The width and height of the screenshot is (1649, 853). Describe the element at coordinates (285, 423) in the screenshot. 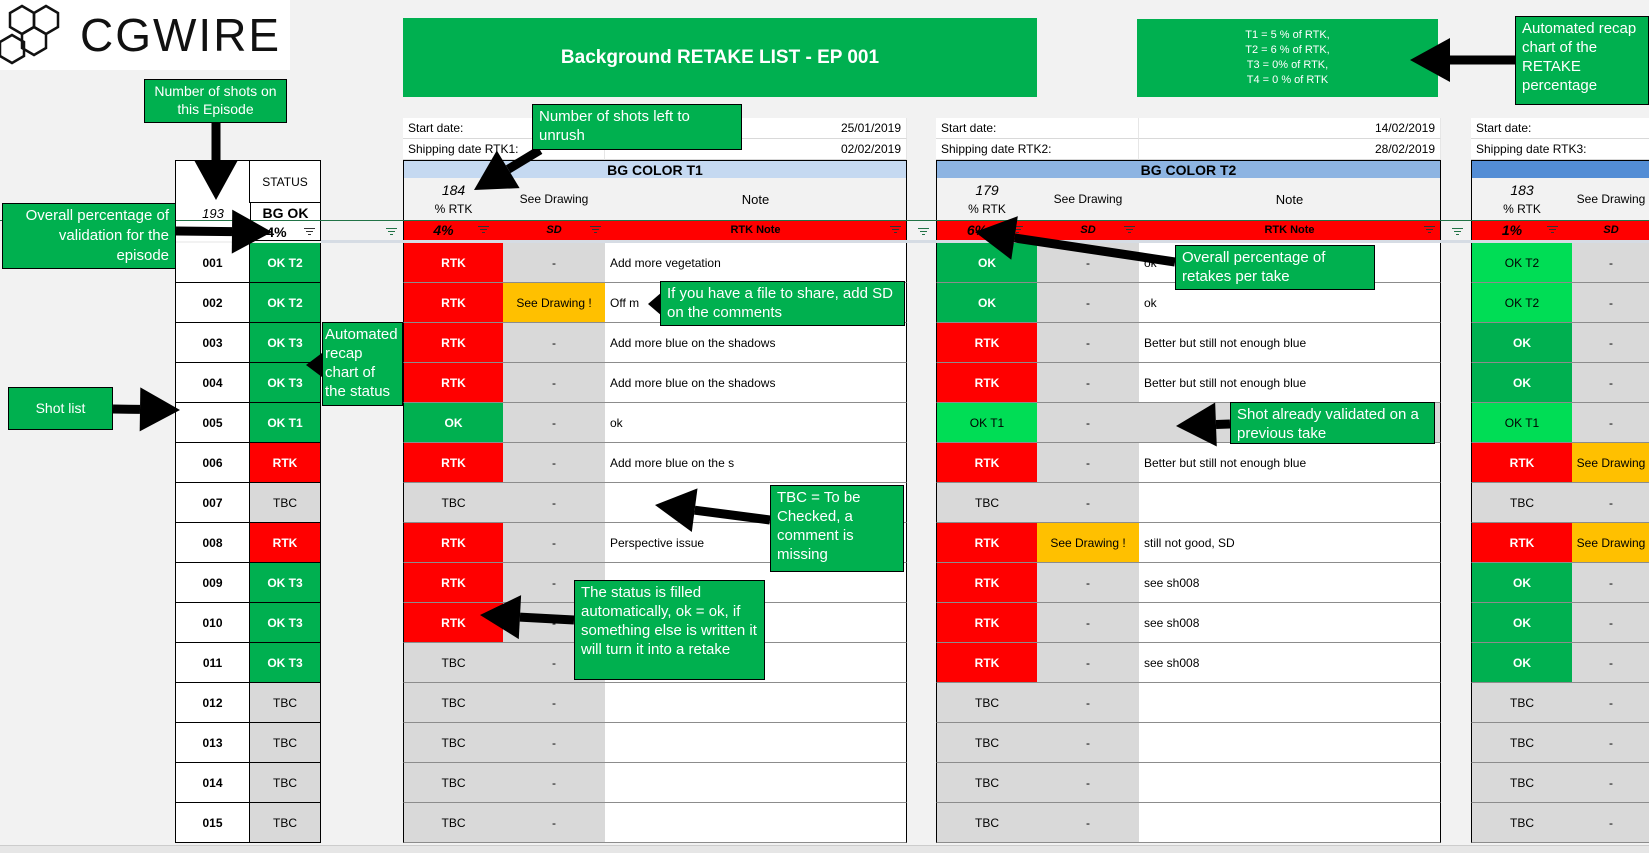

I see `shot-status: OK T1` at that location.